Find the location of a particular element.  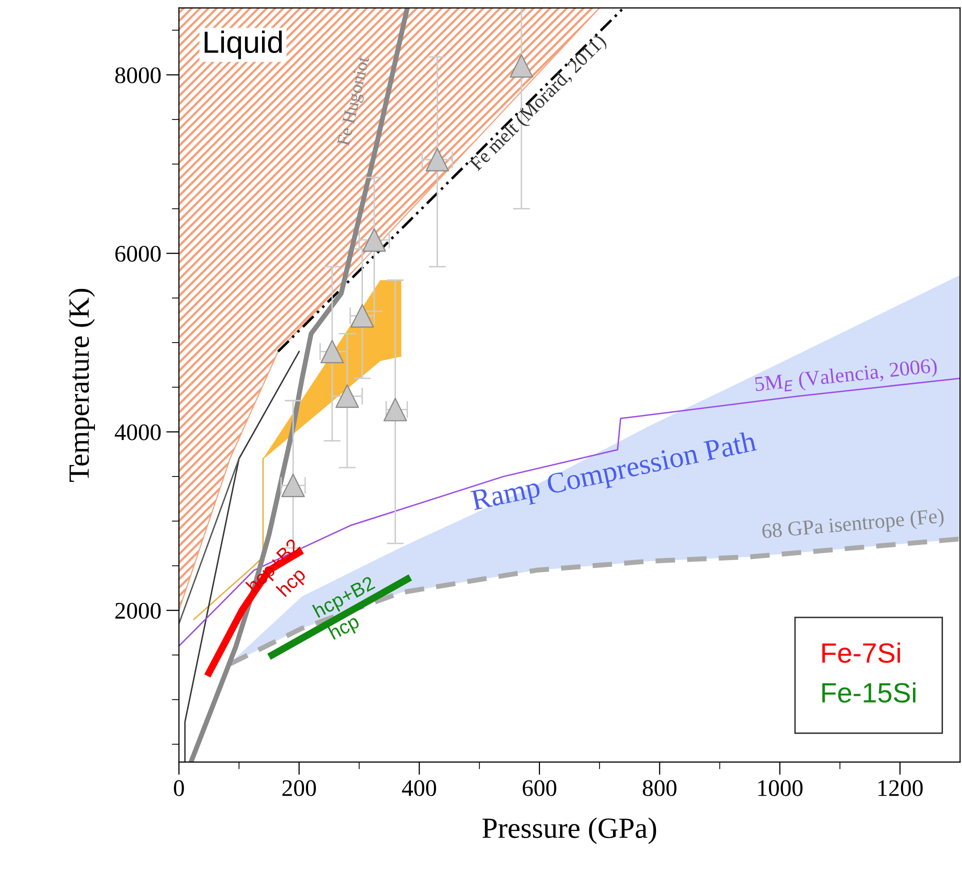

x-tick-label: 200 is located at coordinates (299, 788).